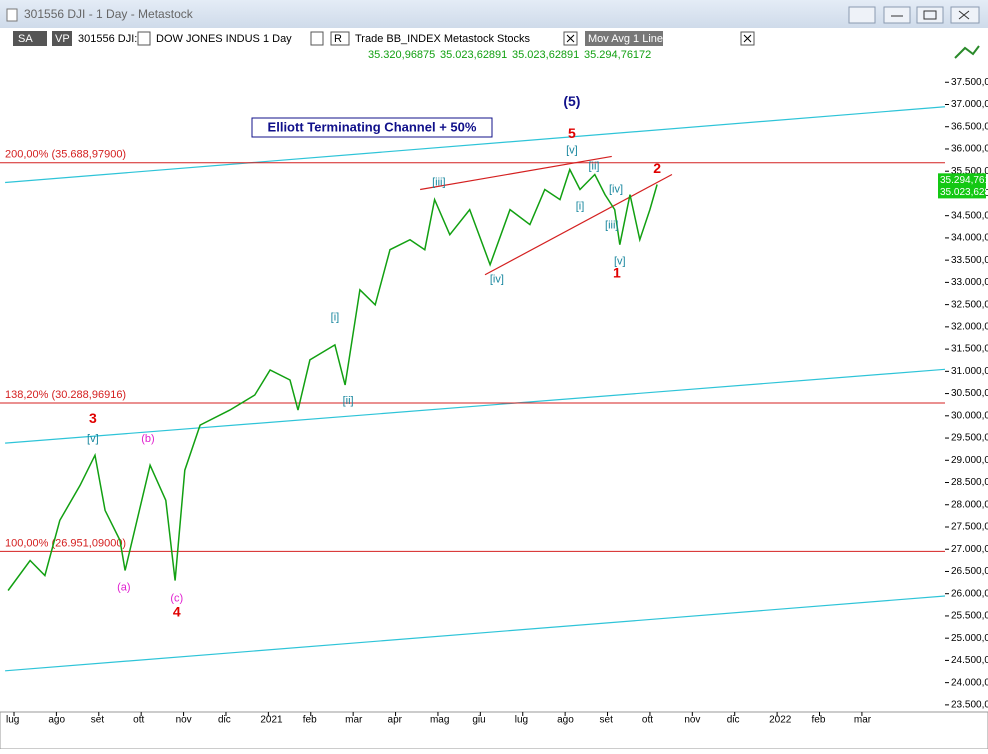  Describe the element at coordinates (969, 393) in the screenshot. I see `y-tick-label: 30.500,00000` at that location.